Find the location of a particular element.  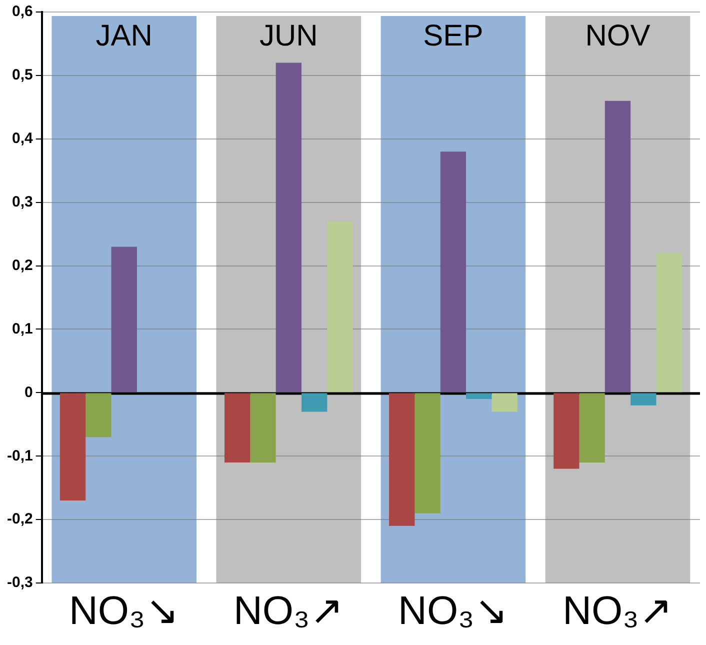

y-tick-label: -0,1 is located at coordinates (19, 455).